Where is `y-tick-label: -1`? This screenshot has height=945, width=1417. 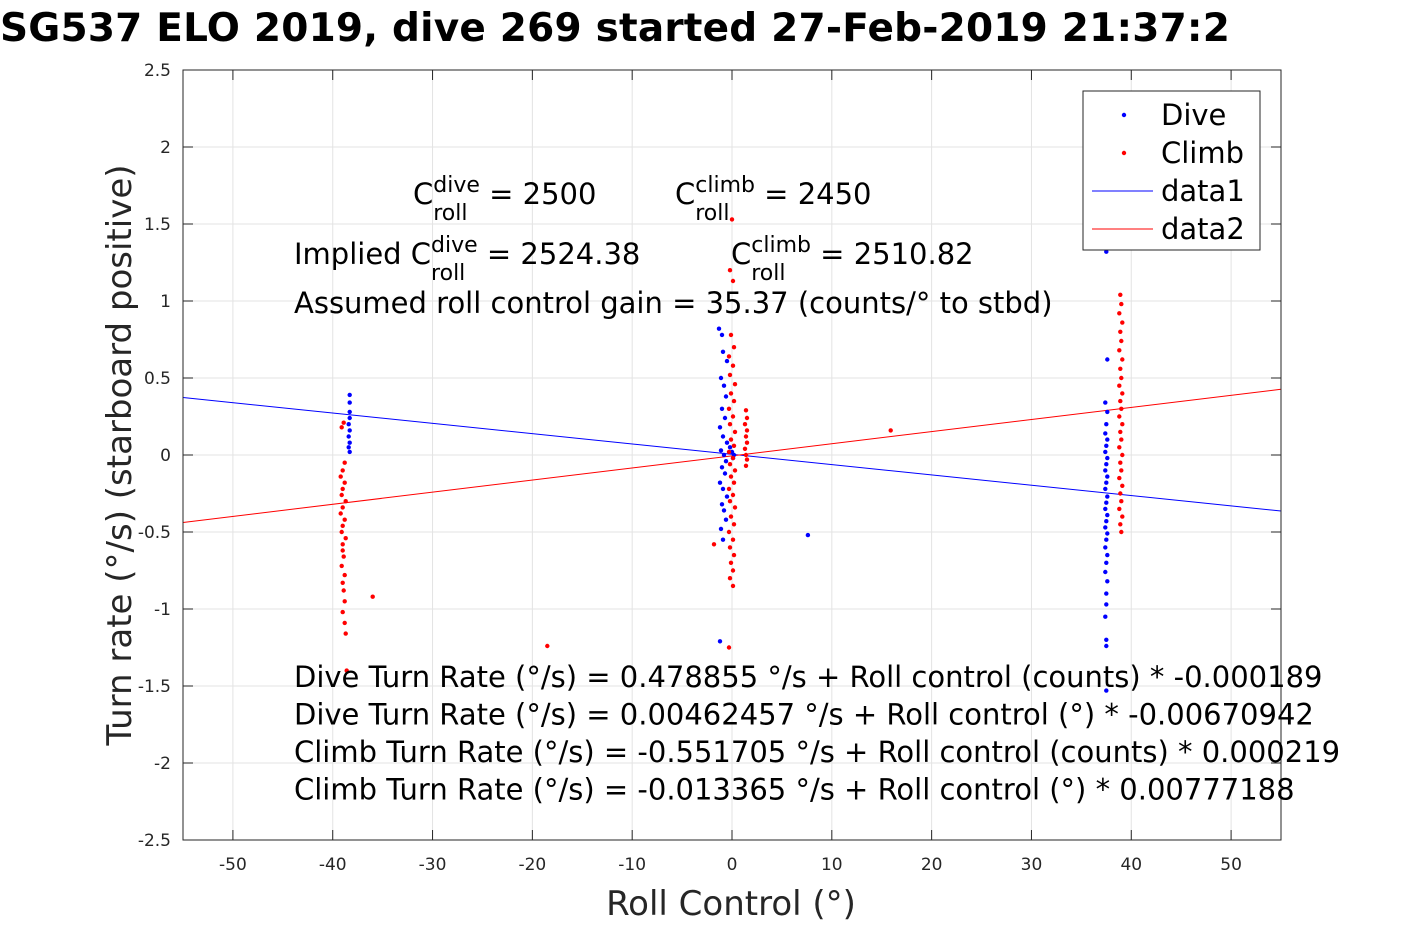
y-tick-label: -1 is located at coordinates (162, 610).